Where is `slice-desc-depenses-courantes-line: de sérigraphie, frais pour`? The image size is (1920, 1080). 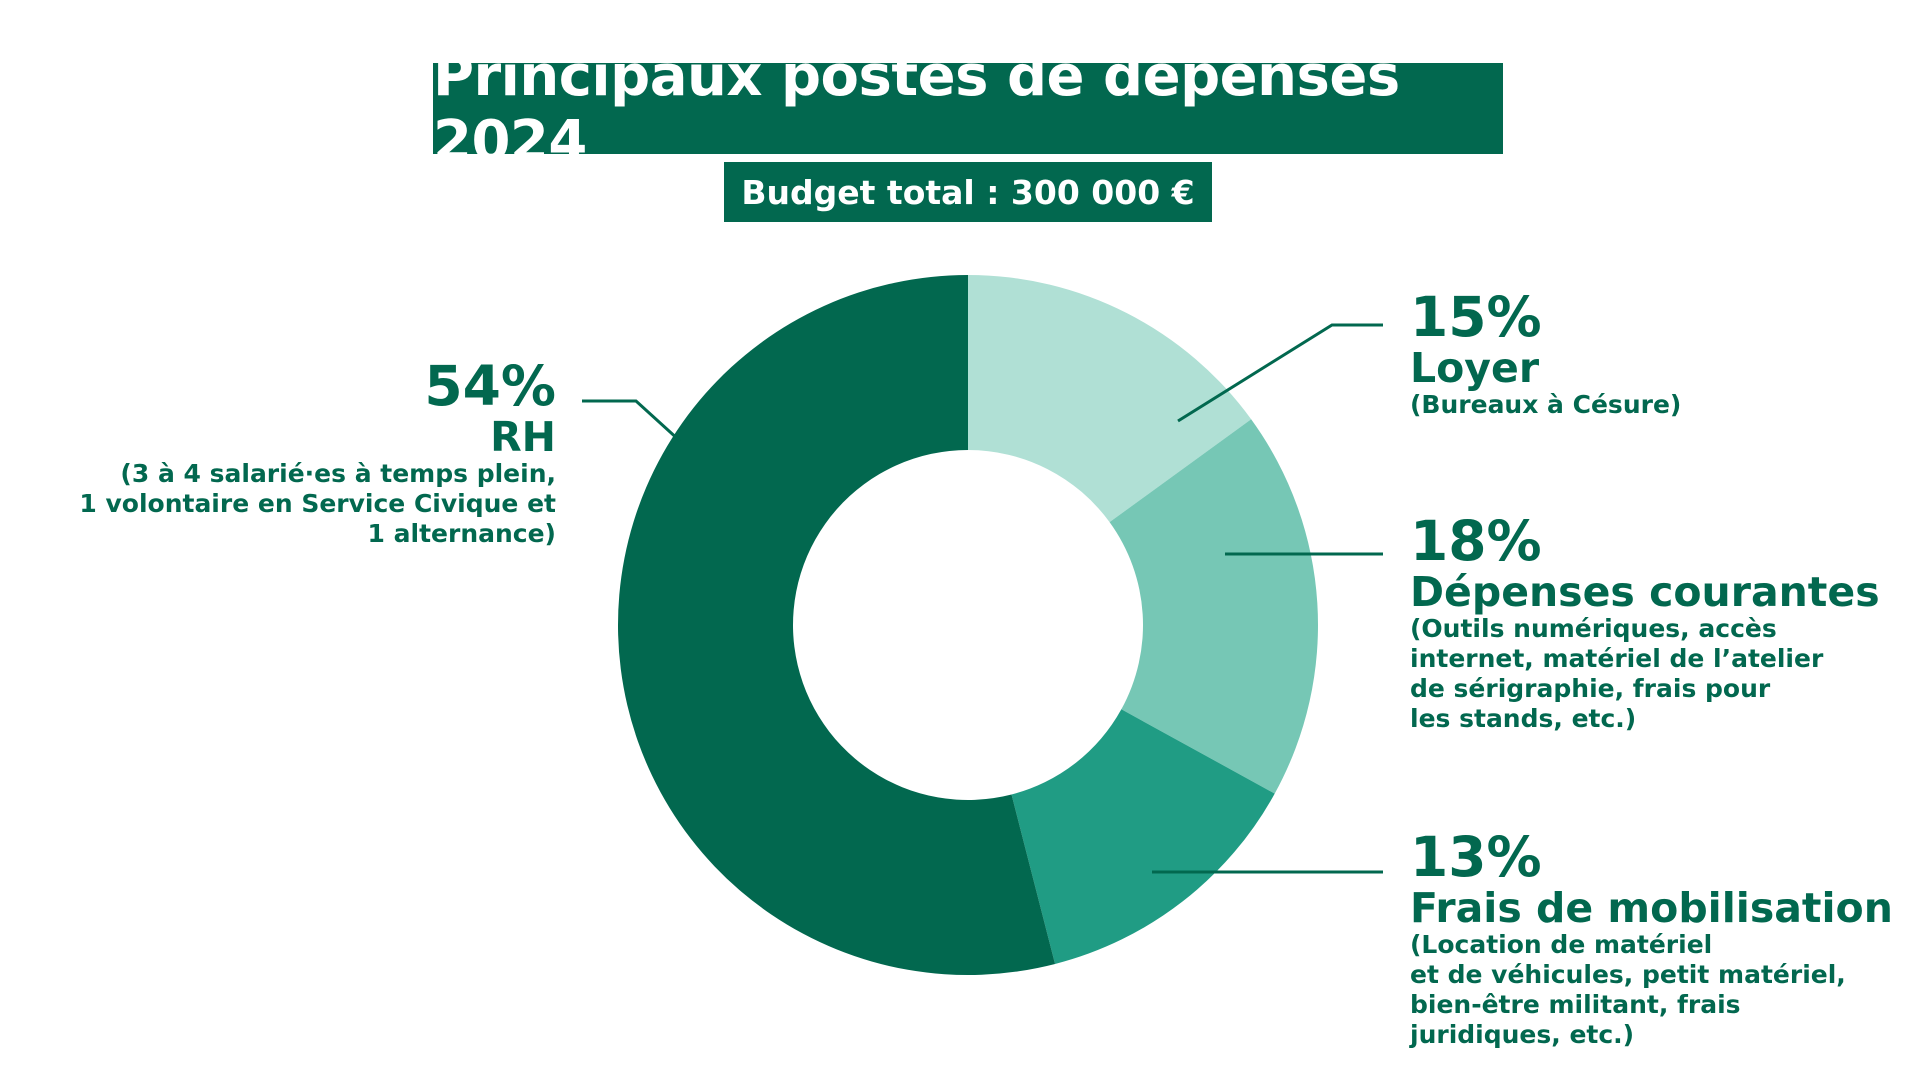
slice-desc-depenses-courantes-line: de sérigraphie, frais pour is located at coordinates (1590, 688).